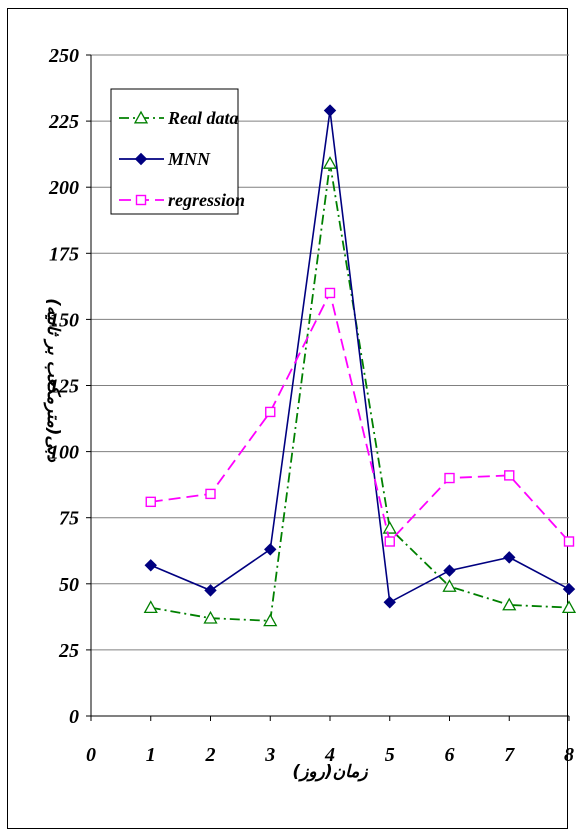 The width and height of the screenshot is (576, 835). I want to click on x-tick-label: 0, so click(91, 755).